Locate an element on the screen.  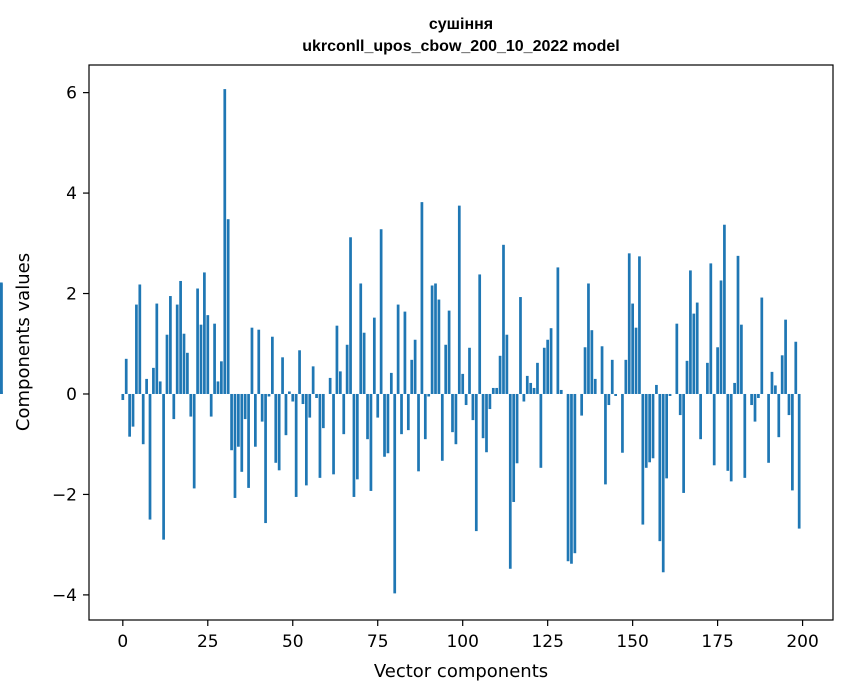
x-tick-label: 125 is located at coordinates (547, 642).